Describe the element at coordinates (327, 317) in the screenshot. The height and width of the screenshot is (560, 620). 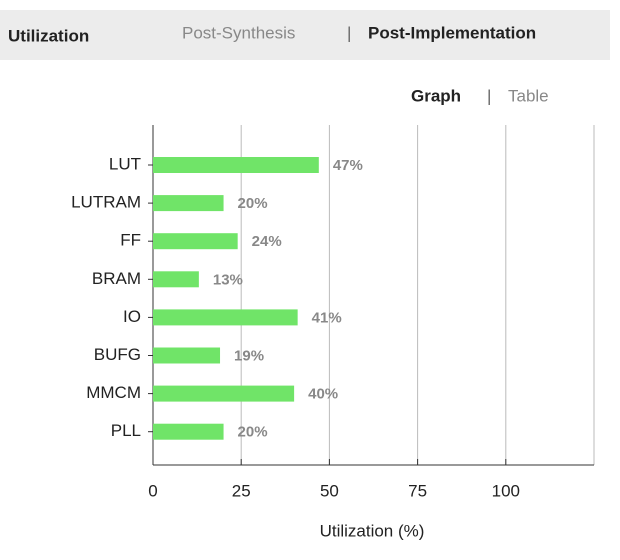
I see `value-label: 41%` at that location.